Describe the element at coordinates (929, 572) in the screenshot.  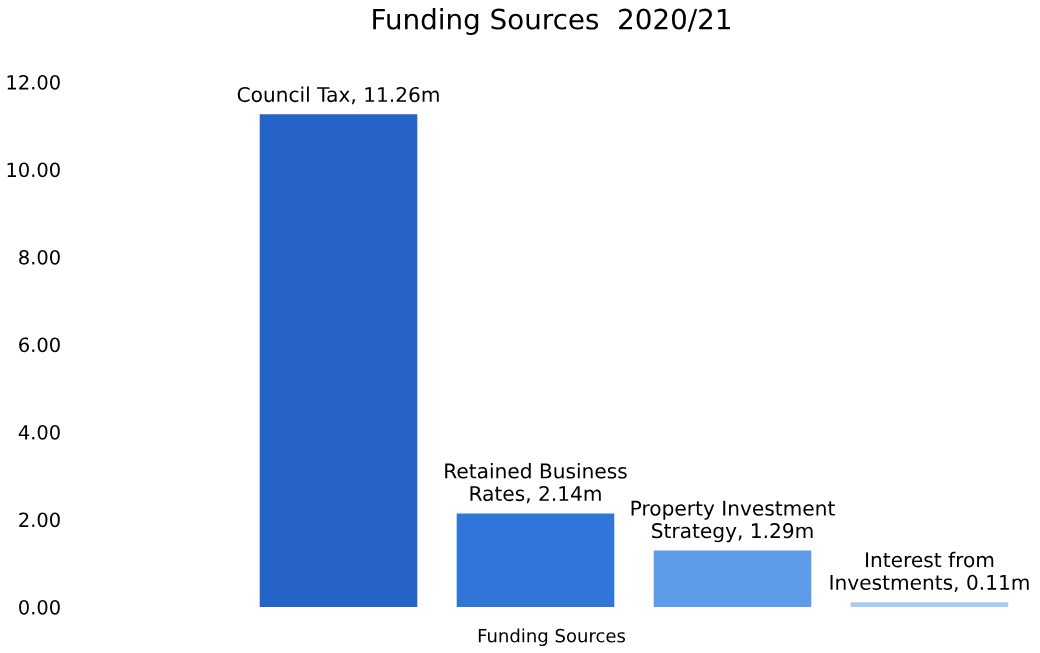
I see `data-label: Interest from Investments, 0.11m` at that location.